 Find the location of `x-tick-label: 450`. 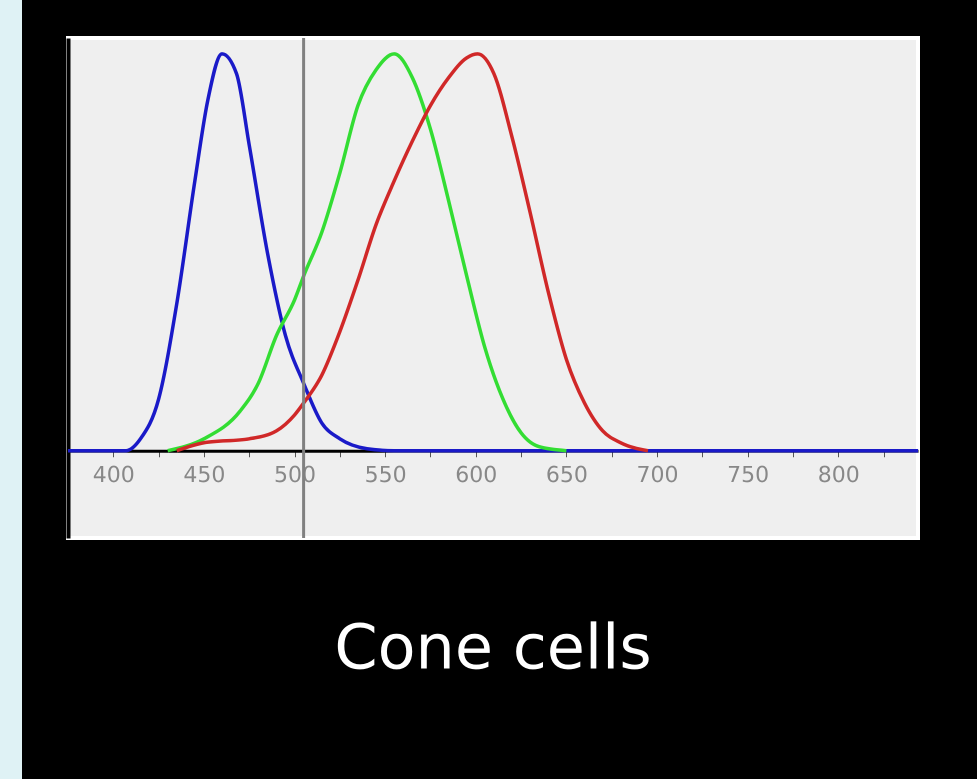

x-tick-label: 450 is located at coordinates (204, 475).